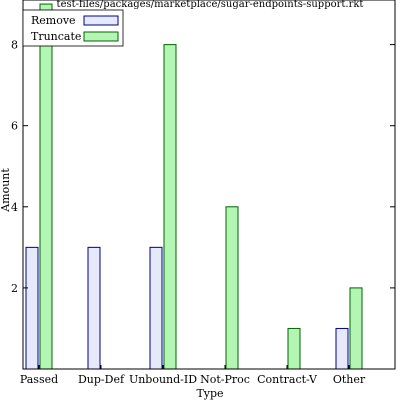 The image size is (400, 400). I want to click on bar-remove-passed, so click(32, 308).